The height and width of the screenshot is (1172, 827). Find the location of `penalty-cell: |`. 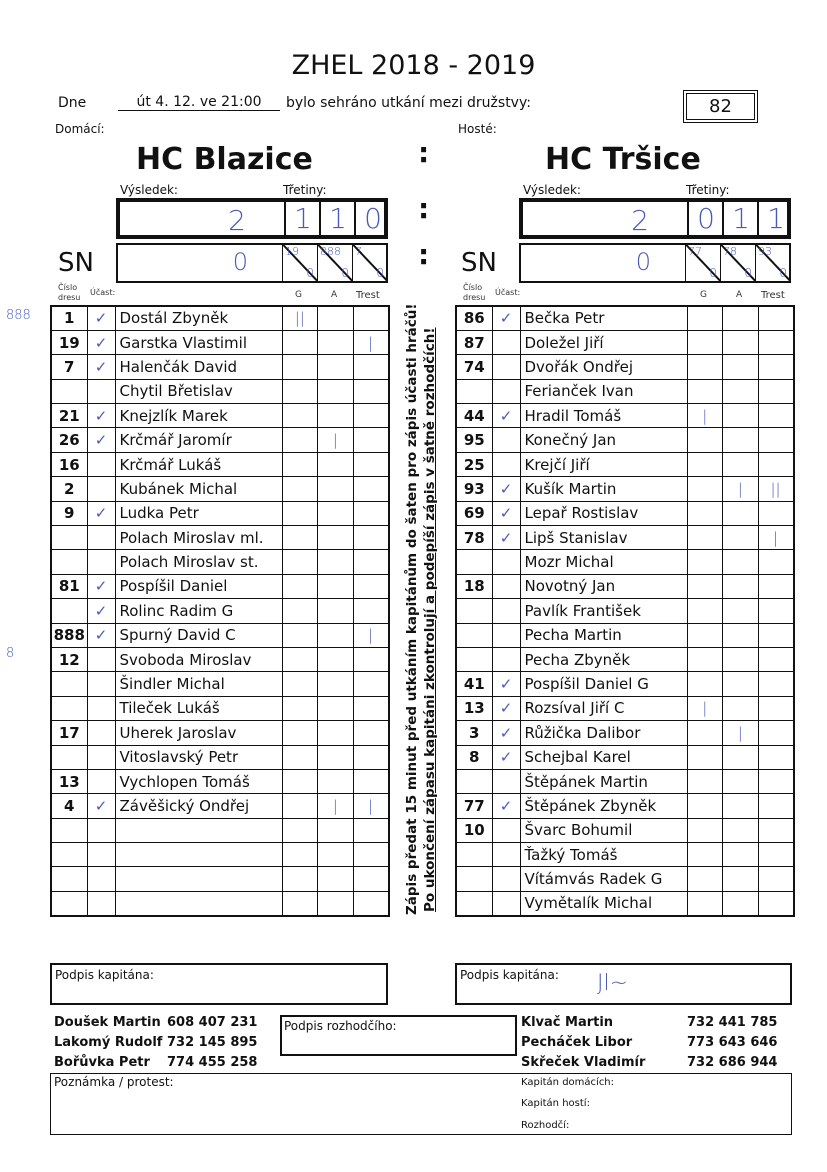

penalty-cell: | is located at coordinates (370, 342).